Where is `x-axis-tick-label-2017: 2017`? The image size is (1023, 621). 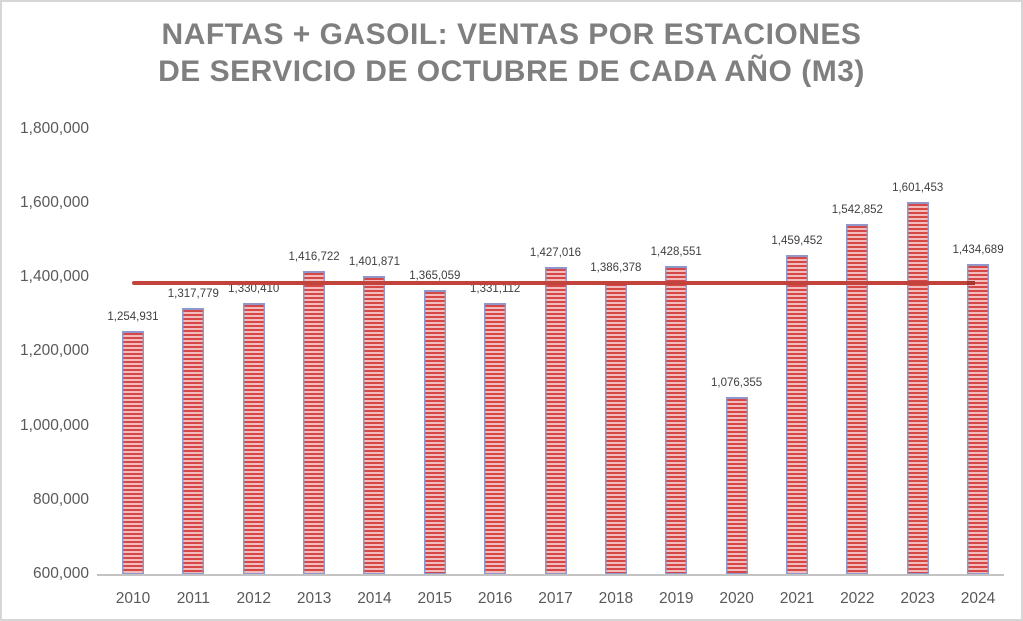
x-axis-tick-label-2017: 2017 is located at coordinates (555, 598).